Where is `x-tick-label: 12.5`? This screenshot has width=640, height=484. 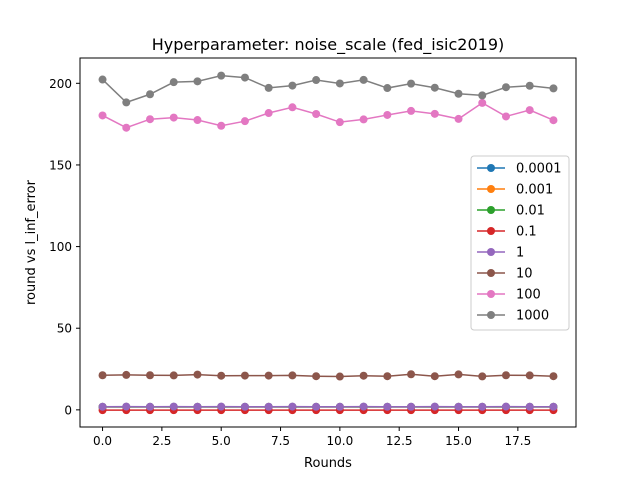
x-tick-label: 12.5 is located at coordinates (399, 441).